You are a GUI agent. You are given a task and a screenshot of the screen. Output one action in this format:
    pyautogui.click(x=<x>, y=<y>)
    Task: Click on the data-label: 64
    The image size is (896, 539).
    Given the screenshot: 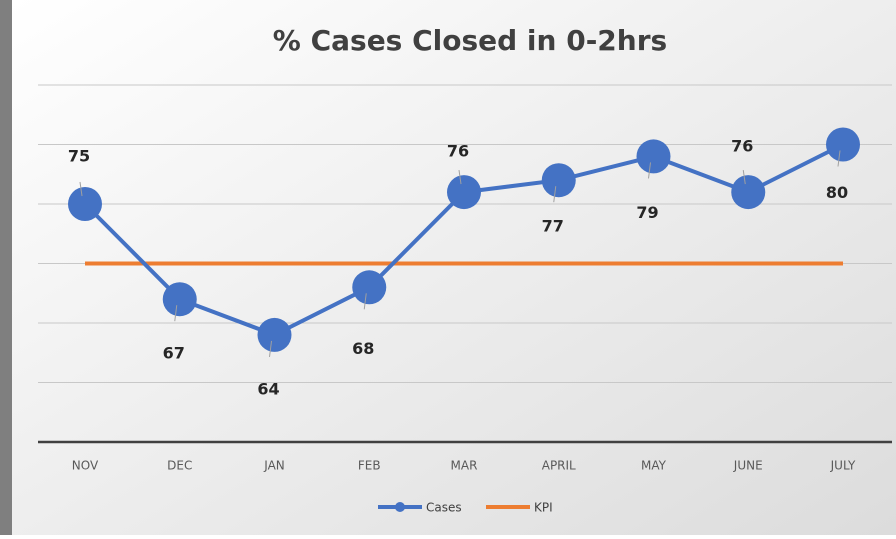 What is the action you would take?
    pyautogui.click(x=268, y=388)
    